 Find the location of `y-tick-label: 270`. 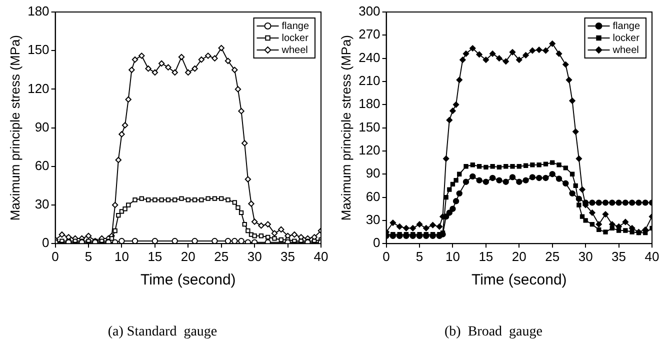

y-tick-label: 270 is located at coordinates (369, 34).